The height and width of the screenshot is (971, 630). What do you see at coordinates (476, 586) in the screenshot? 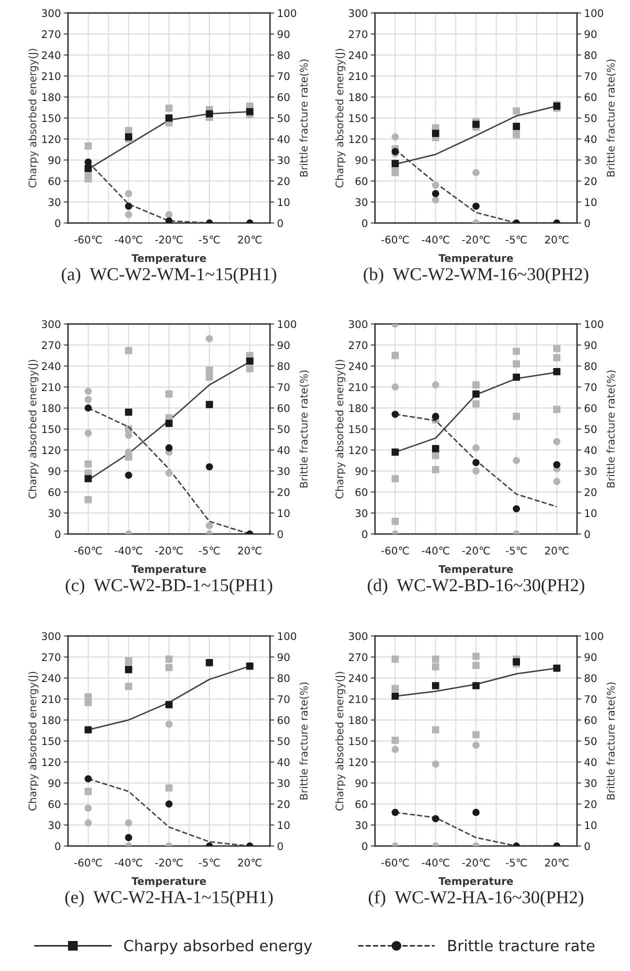
I see `text: (d) WC-W2-BD-16~30(PH2)` at bounding box center [476, 586].